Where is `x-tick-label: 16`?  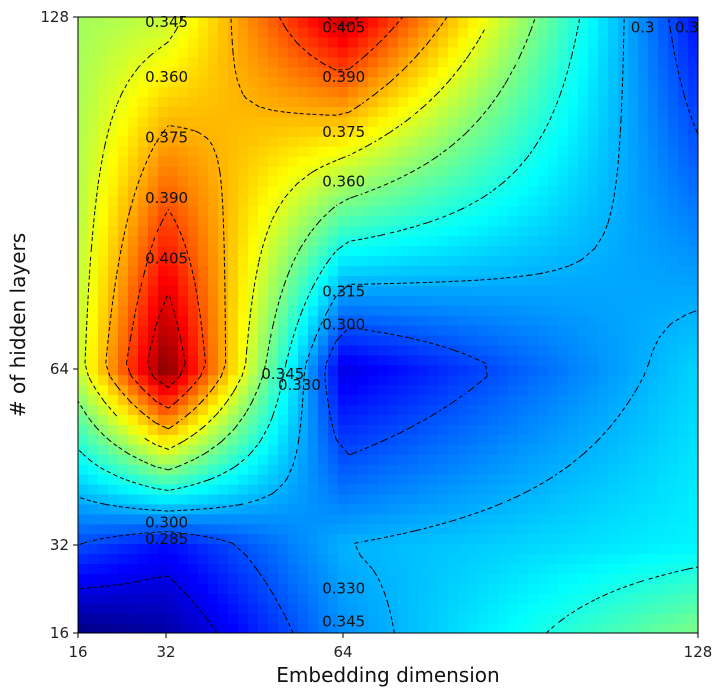
x-tick-label: 16 is located at coordinates (77, 652).